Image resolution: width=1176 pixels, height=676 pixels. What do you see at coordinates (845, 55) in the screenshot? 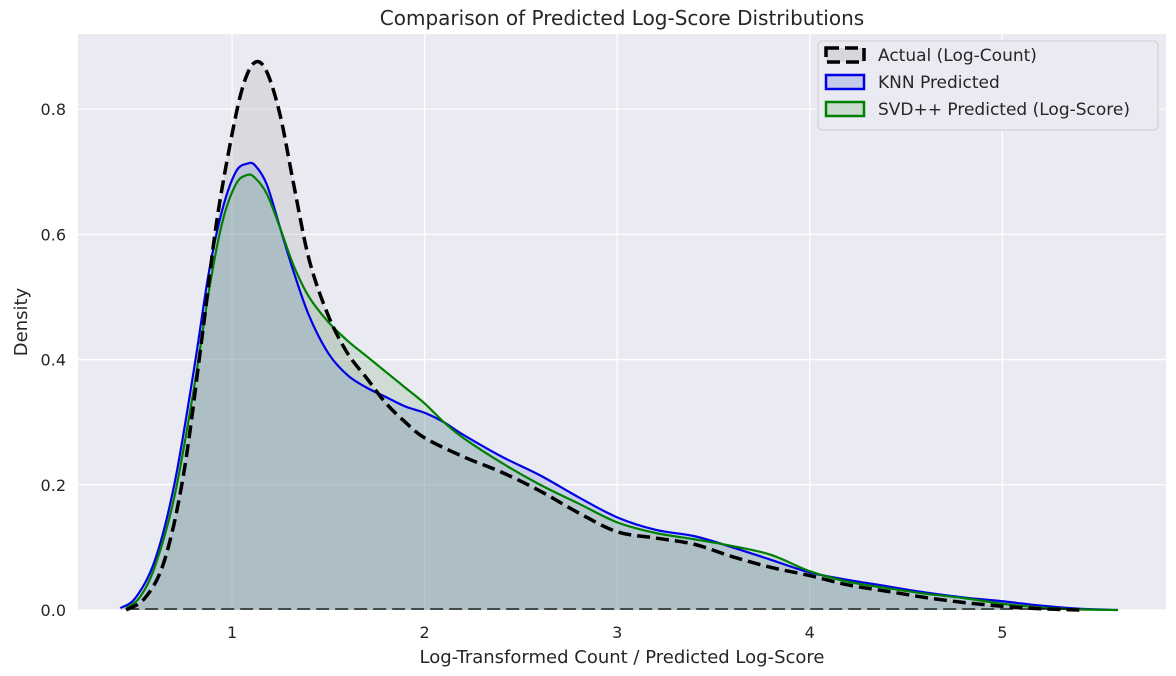
I see `legend-swatch-actual` at bounding box center [845, 55].